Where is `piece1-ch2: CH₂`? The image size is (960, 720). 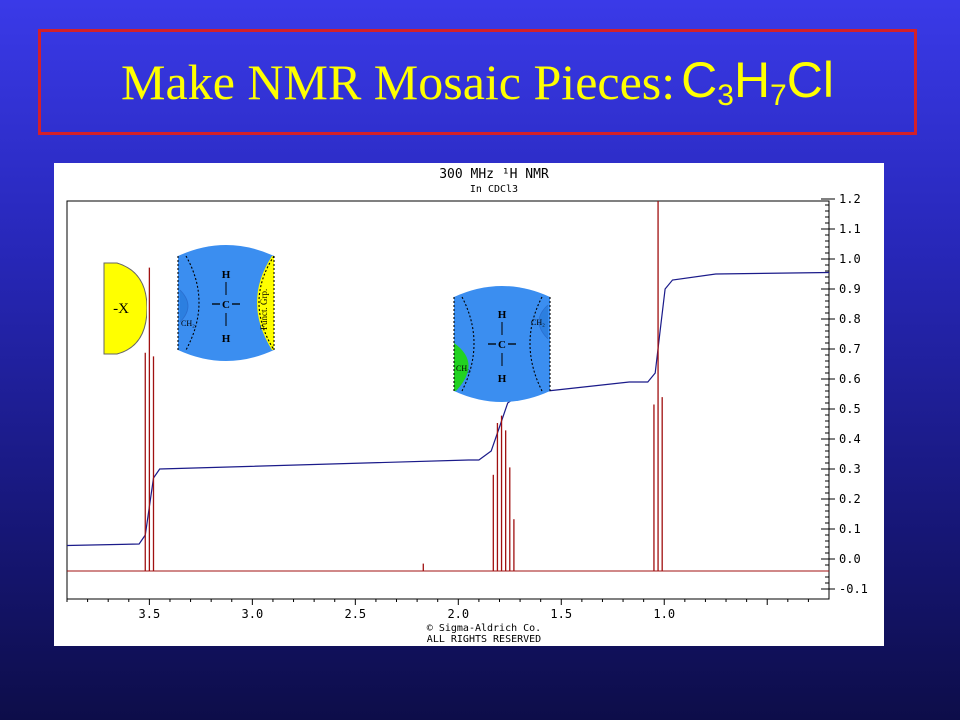 piece1-ch2: CH₂ is located at coordinates (188, 323).